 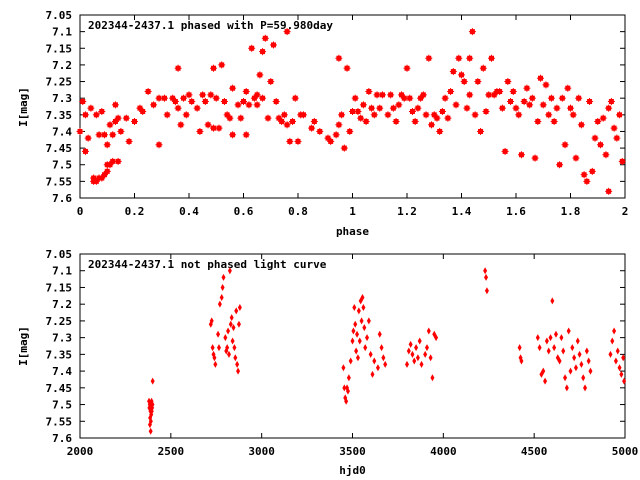 What do you see at coordinates (625, 451) in the screenshot?
I see `x-tick-label: 5000` at bounding box center [625, 451].